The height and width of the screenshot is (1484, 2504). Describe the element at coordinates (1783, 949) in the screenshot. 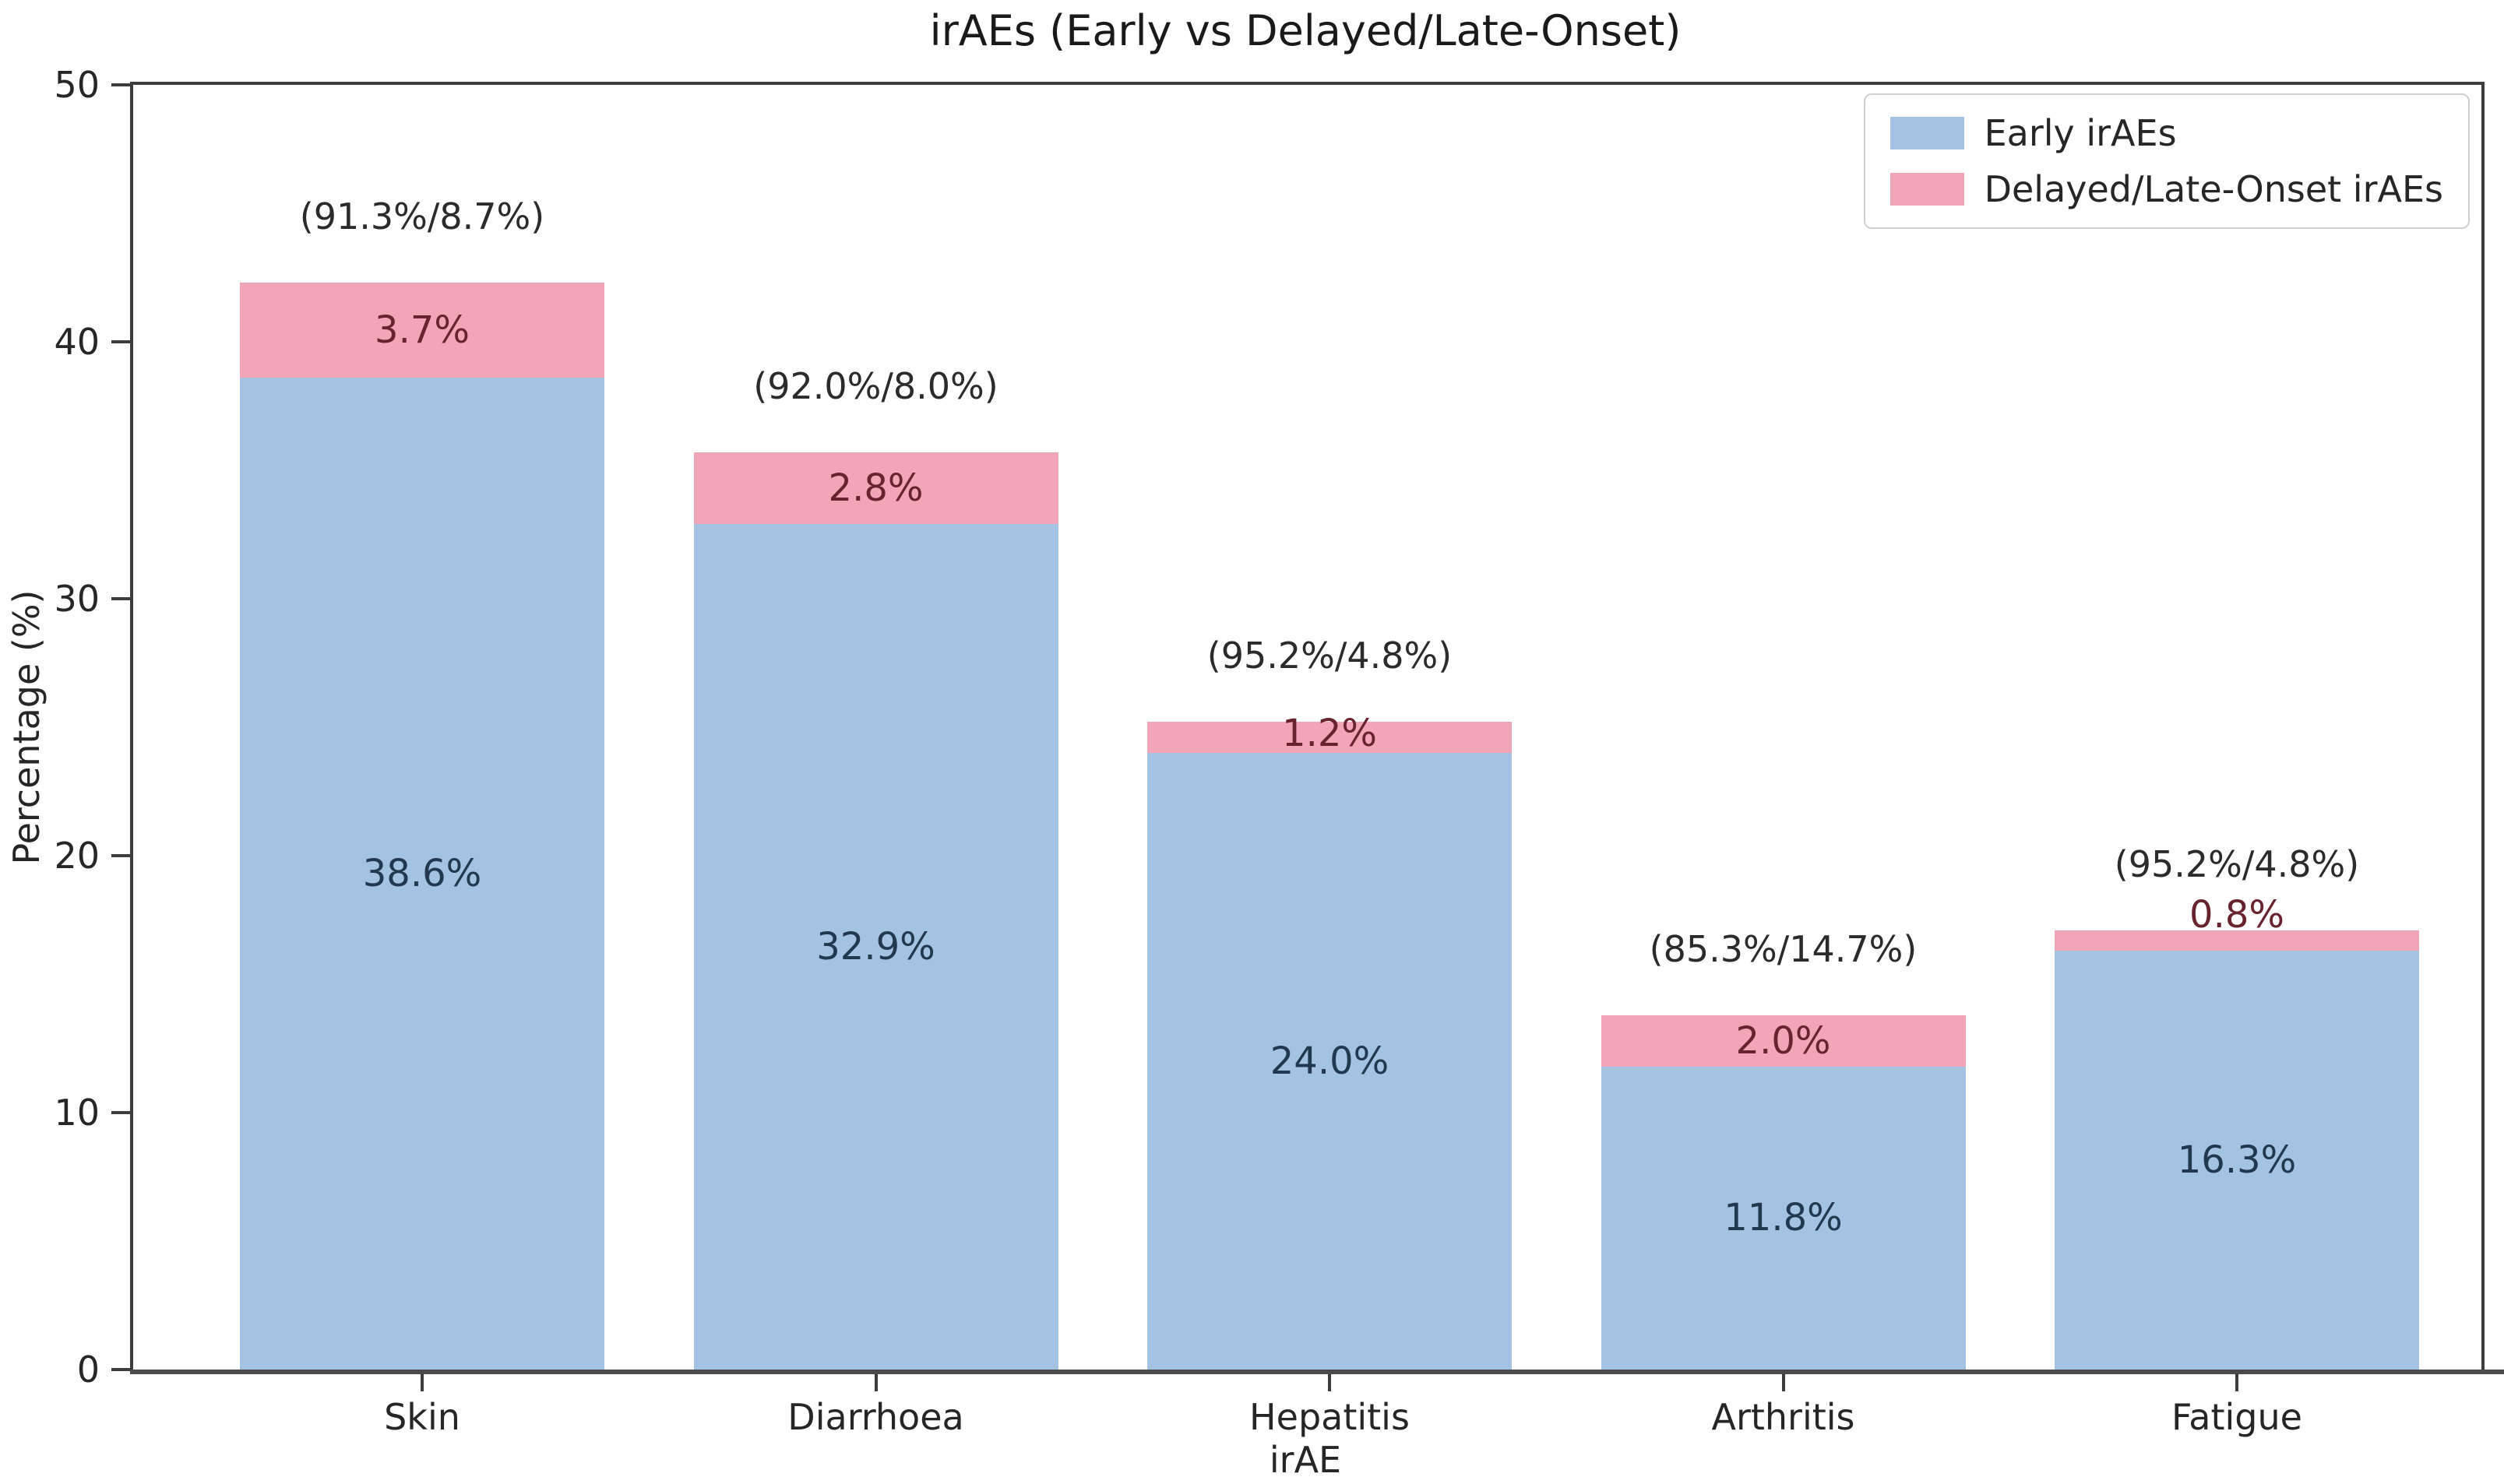

I see `bar-annotation-arthritis: (85.3%/14.7%)` at that location.